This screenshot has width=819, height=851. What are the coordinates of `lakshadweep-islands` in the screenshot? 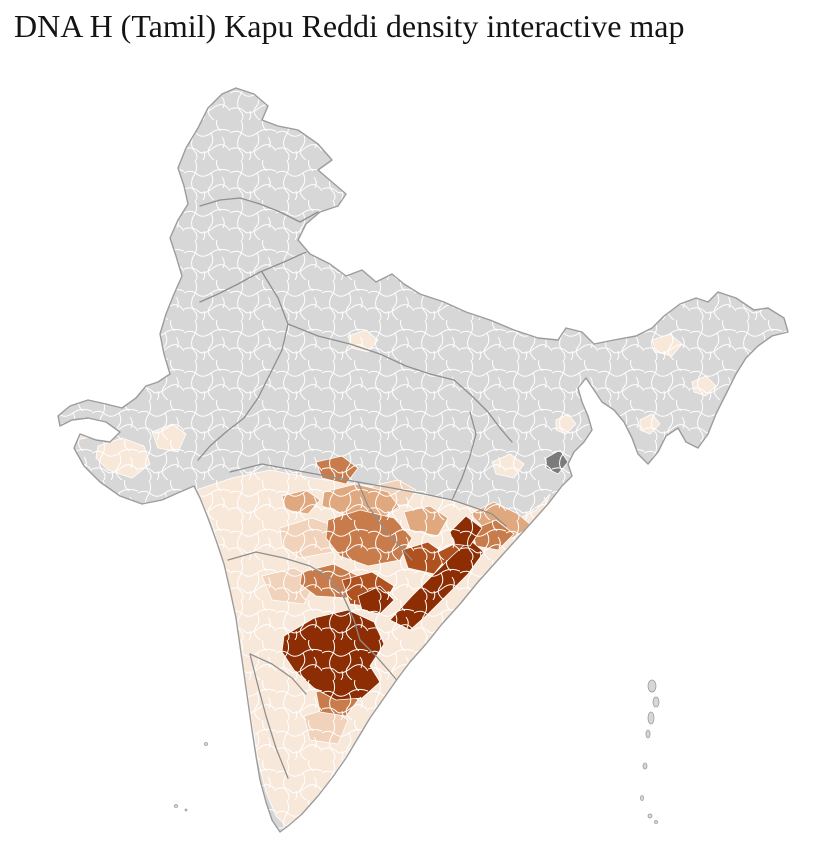 It's located at (191, 777).